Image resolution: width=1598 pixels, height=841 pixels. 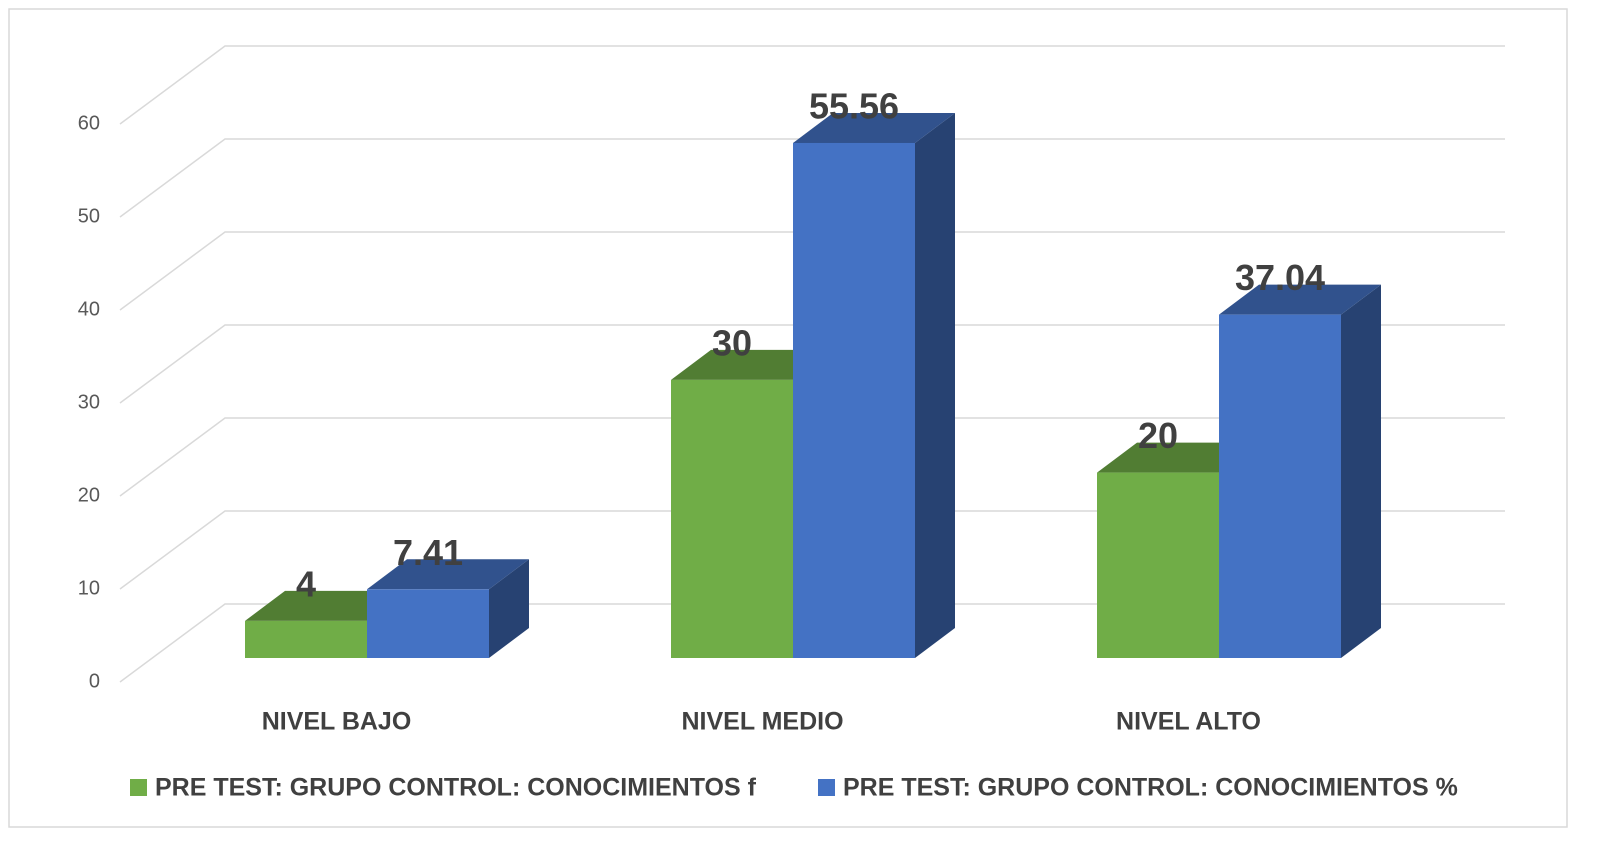 I want to click on data-label: 4, so click(x=306, y=583).